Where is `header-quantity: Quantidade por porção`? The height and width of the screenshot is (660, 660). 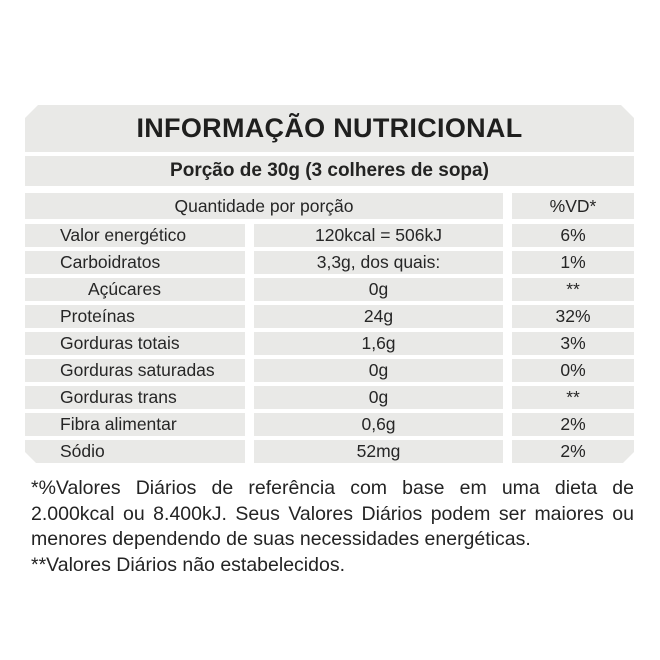
header-quantity: Quantidade por porção is located at coordinates (264, 206).